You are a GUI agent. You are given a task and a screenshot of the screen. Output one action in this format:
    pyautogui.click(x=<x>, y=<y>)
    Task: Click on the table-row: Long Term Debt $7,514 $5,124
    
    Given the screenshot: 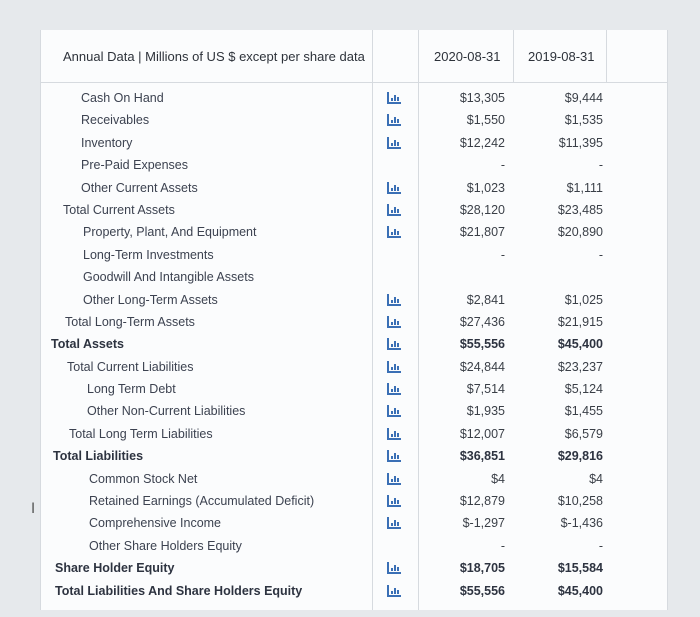 What is the action you would take?
    pyautogui.click(x=354, y=390)
    